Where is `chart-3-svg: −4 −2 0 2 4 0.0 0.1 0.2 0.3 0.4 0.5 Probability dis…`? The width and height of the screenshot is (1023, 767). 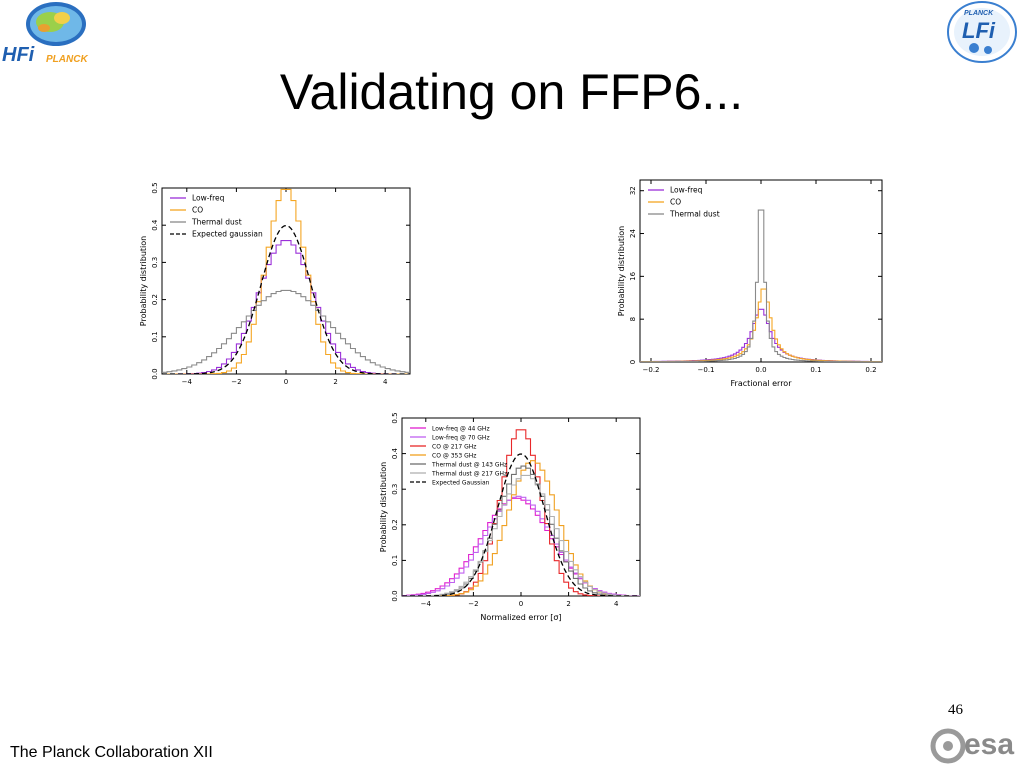 chart-3-svg: −4 −2 0 2 4 0.0 0.1 0.2 0.3 0.4 0.5 Probability dis… is located at coordinates (510, 517).